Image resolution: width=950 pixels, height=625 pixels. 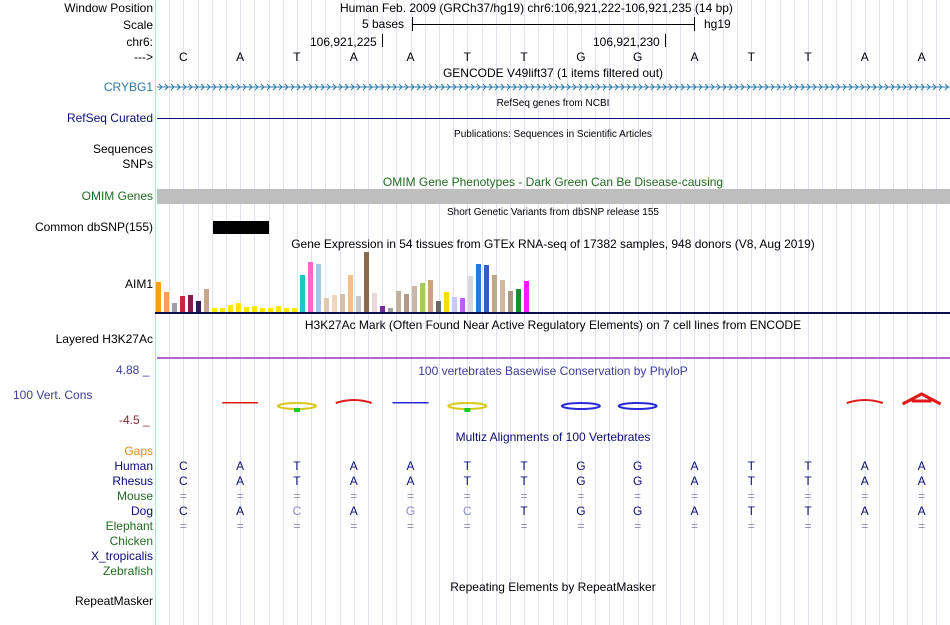 I want to click on publications-label-sequences: Sequences, so click(x=122, y=149).